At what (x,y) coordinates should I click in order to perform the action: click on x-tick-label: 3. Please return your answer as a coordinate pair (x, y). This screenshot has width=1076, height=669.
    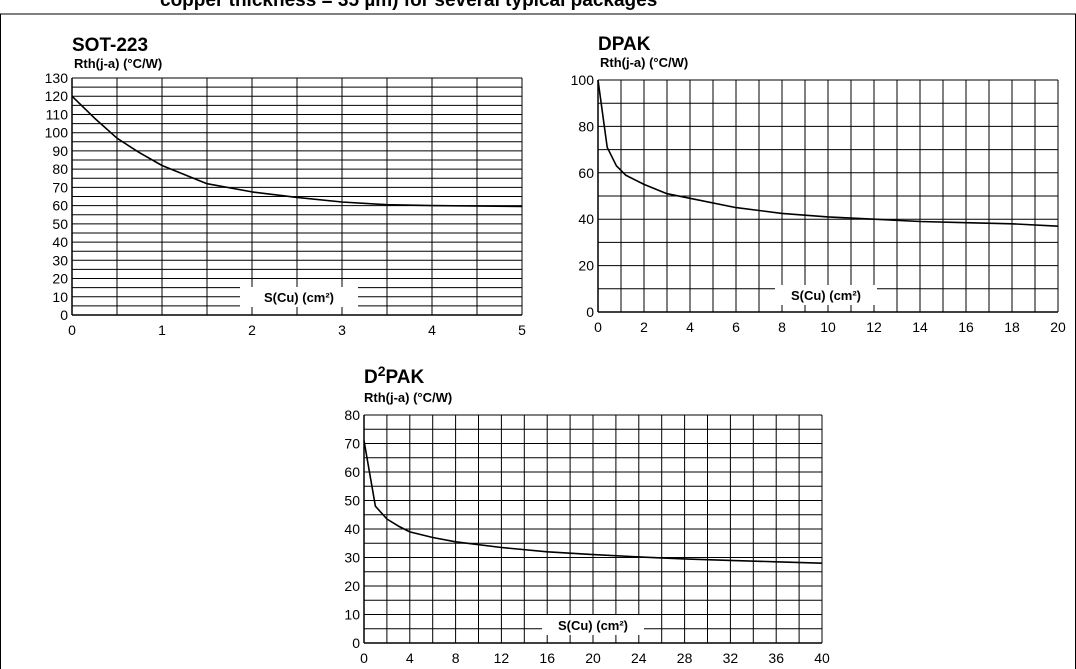
    Looking at the image, I should click on (342, 330).